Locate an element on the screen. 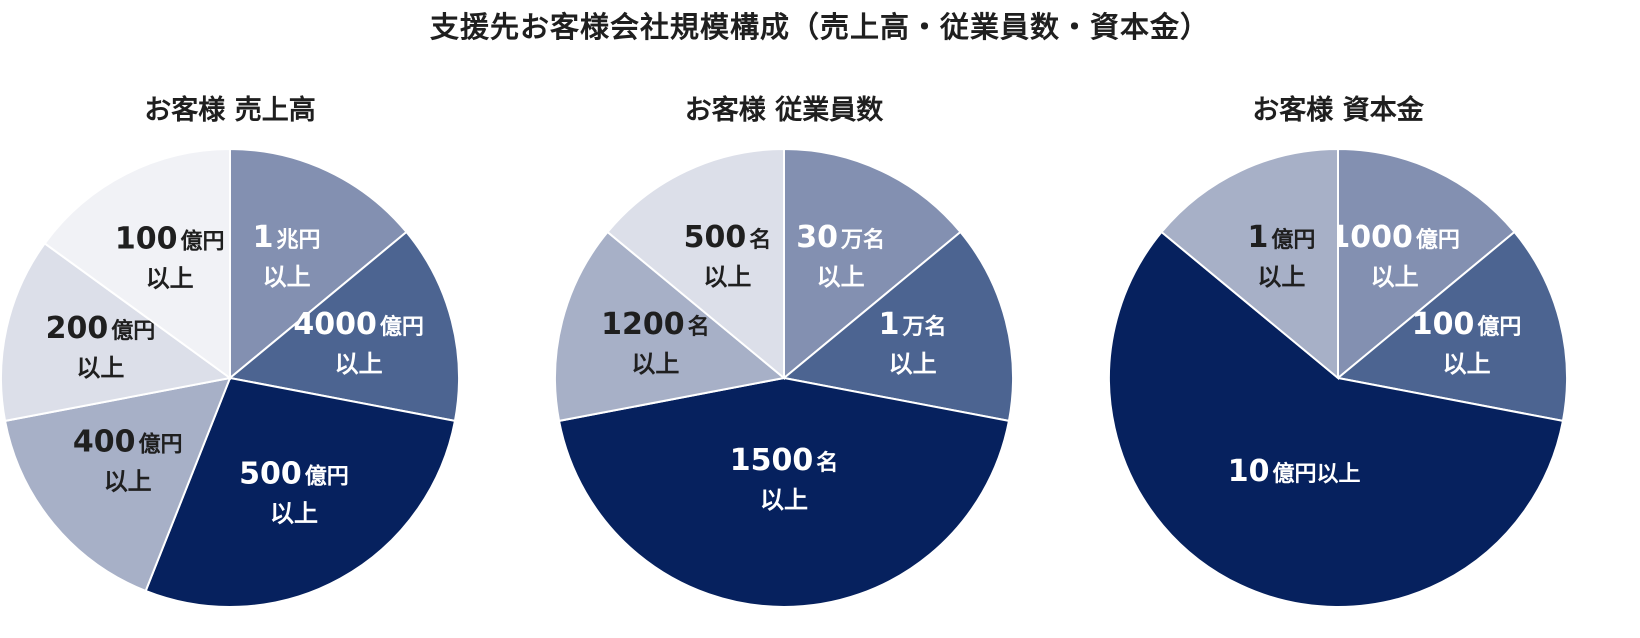 The image size is (1640, 638). slice-label: 1 億円 is located at coordinates (1281, 237).